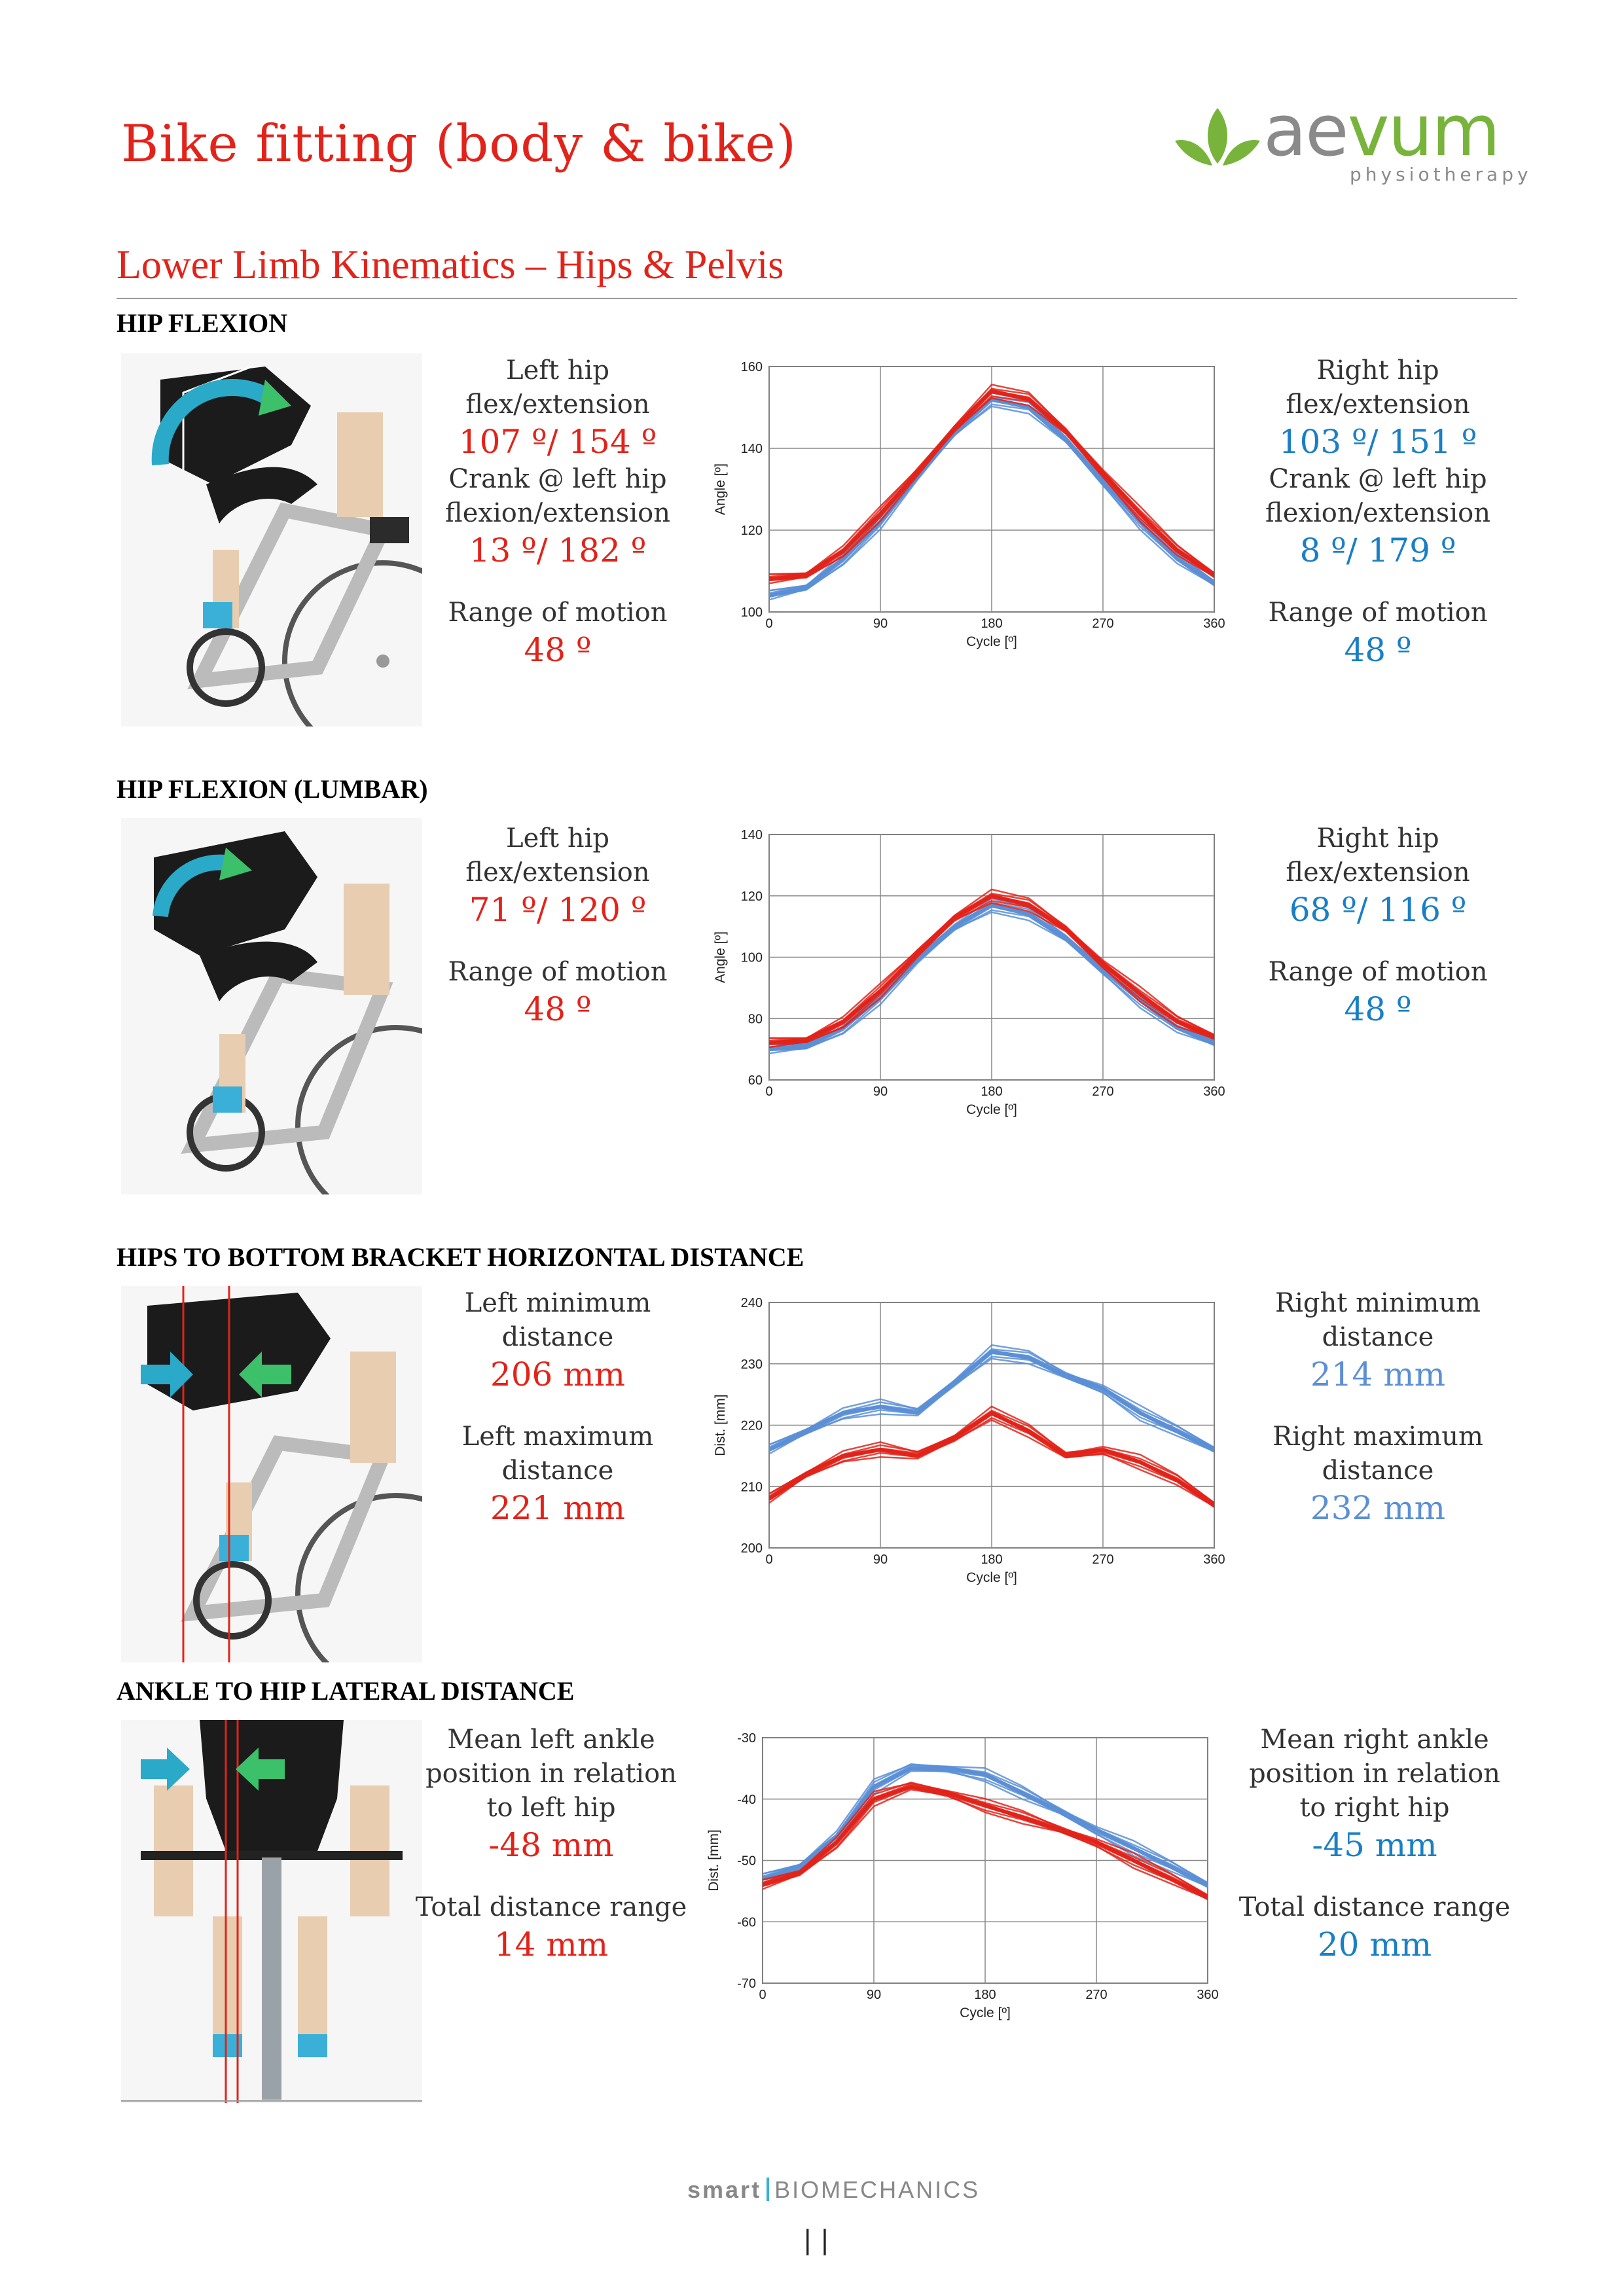 The height and width of the screenshot is (2296, 1624). Describe the element at coordinates (1441, 174) in the screenshot. I see `brand-subtitle: physiotherapy` at that location.